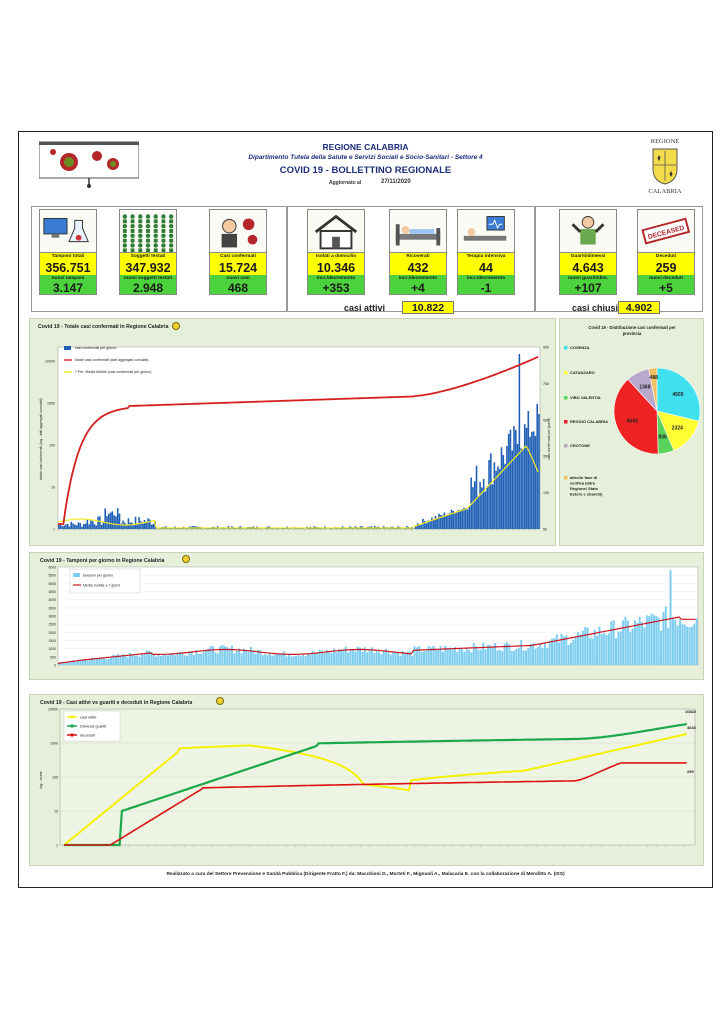 This screenshot has width=724, height=1024. What do you see at coordinates (93, 726) in the screenshot?
I see `legend-label: Dimessi guariti` at bounding box center [93, 726].